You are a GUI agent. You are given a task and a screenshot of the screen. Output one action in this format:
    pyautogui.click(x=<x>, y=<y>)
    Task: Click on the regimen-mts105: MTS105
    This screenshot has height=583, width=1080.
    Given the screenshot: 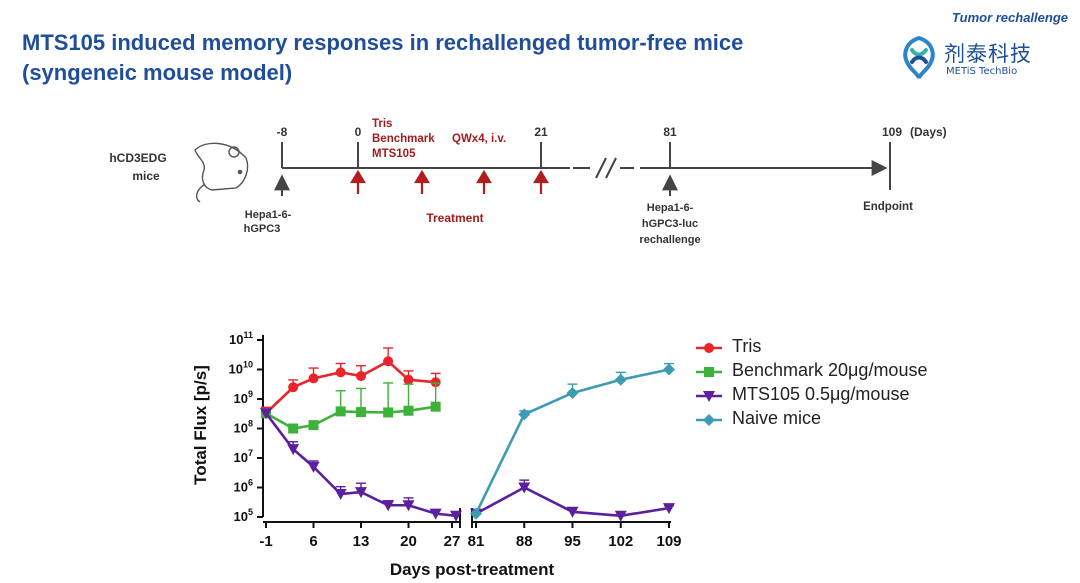 What is the action you would take?
    pyautogui.click(x=394, y=154)
    